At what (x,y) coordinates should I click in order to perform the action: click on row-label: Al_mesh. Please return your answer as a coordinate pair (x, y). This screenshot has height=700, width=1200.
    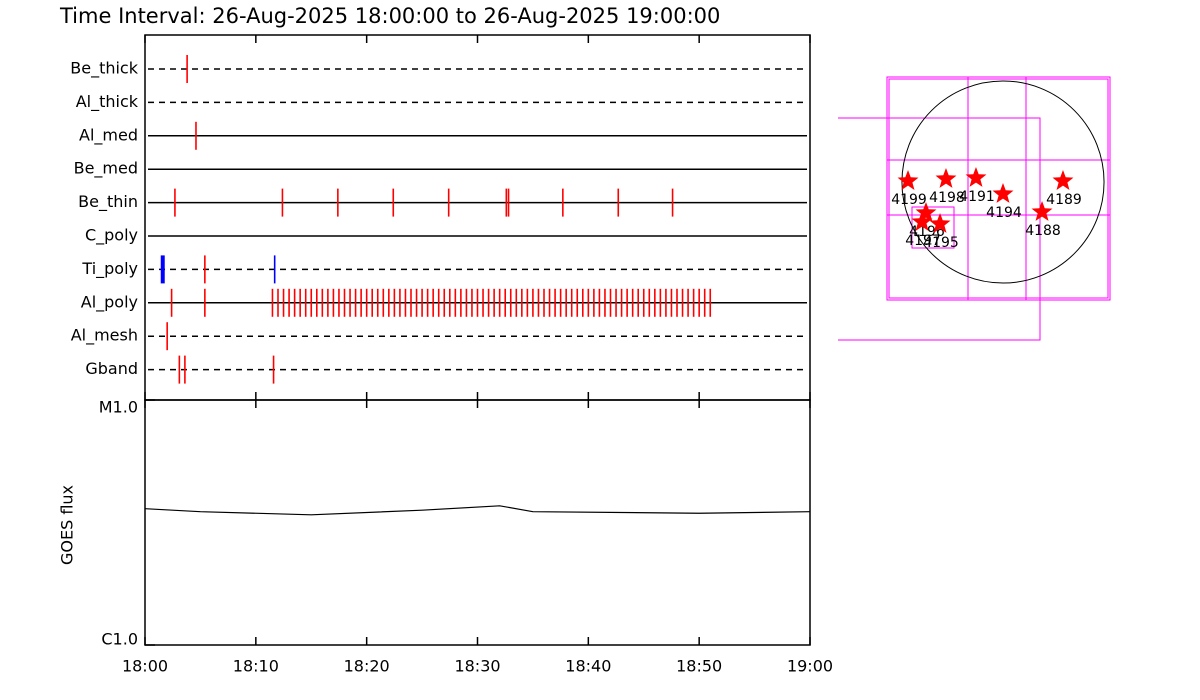
    Looking at the image, I should click on (104, 336).